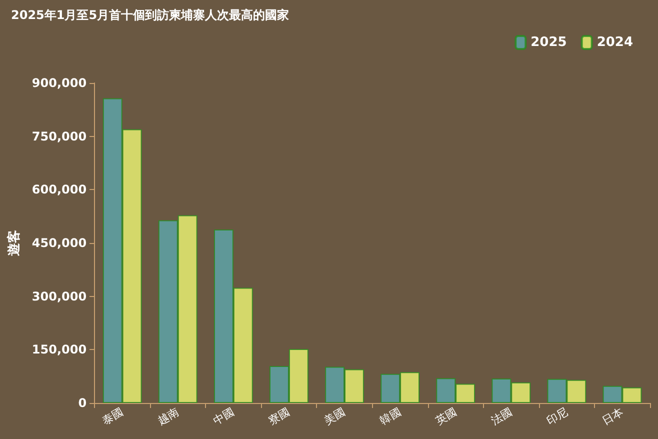 The image size is (658, 439). What do you see at coordinates (557, 416) in the screenshot?
I see `x-tick-label: 印尼` at bounding box center [557, 416].